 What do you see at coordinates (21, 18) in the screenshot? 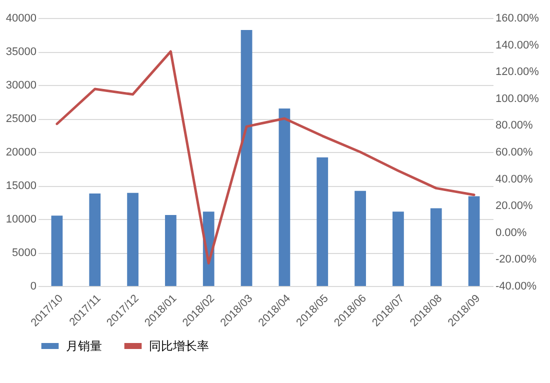
I see `y-tick-label: 40000` at bounding box center [21, 18].